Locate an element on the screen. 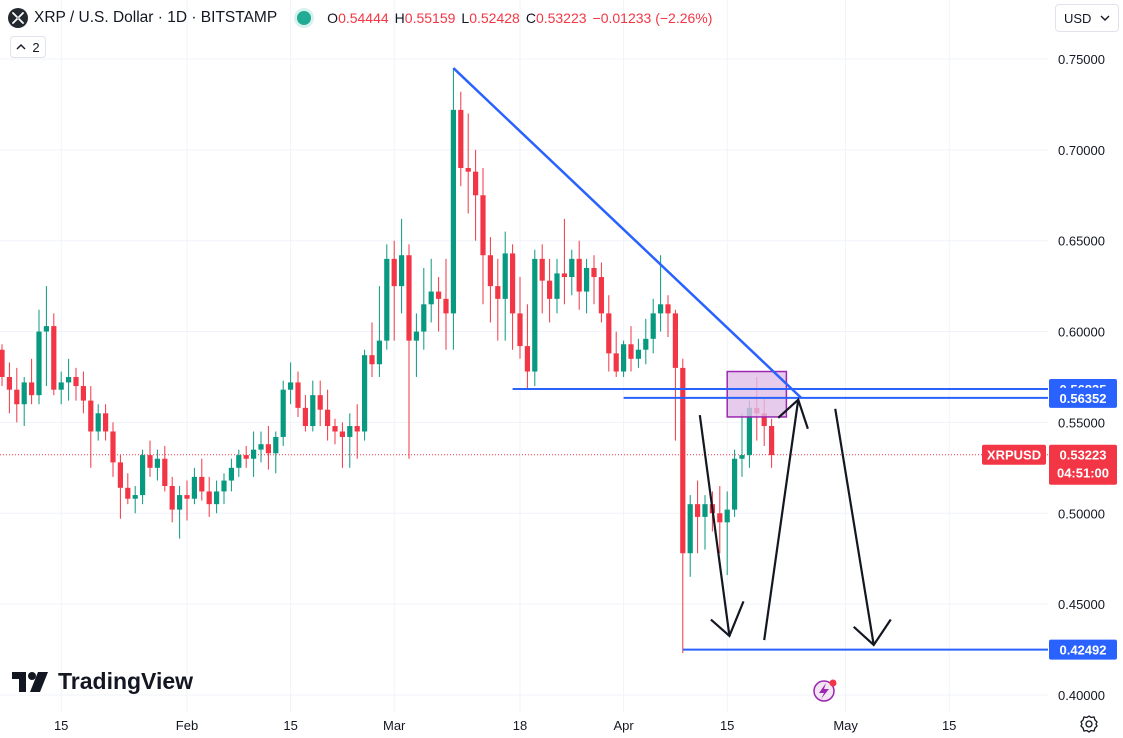  y-tick-label: 0.50000 is located at coordinates (1081, 513).